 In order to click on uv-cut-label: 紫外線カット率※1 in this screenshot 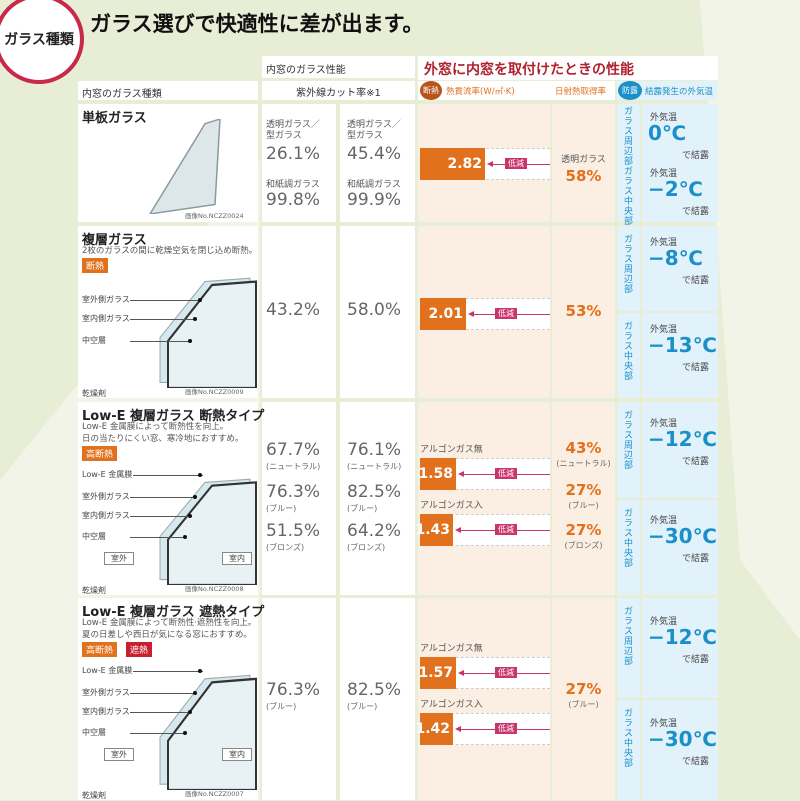, I will do `click(338, 93)`.